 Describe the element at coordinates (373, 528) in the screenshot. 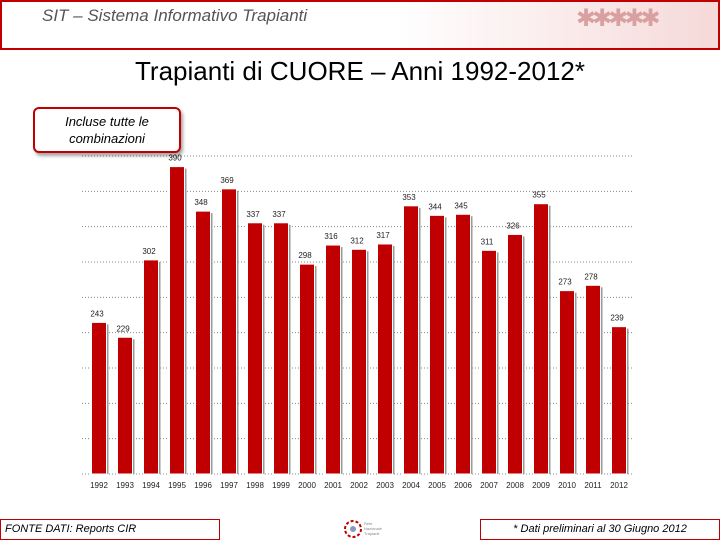

I see `logo-text: Rete Nazionale Trapianti` at that location.